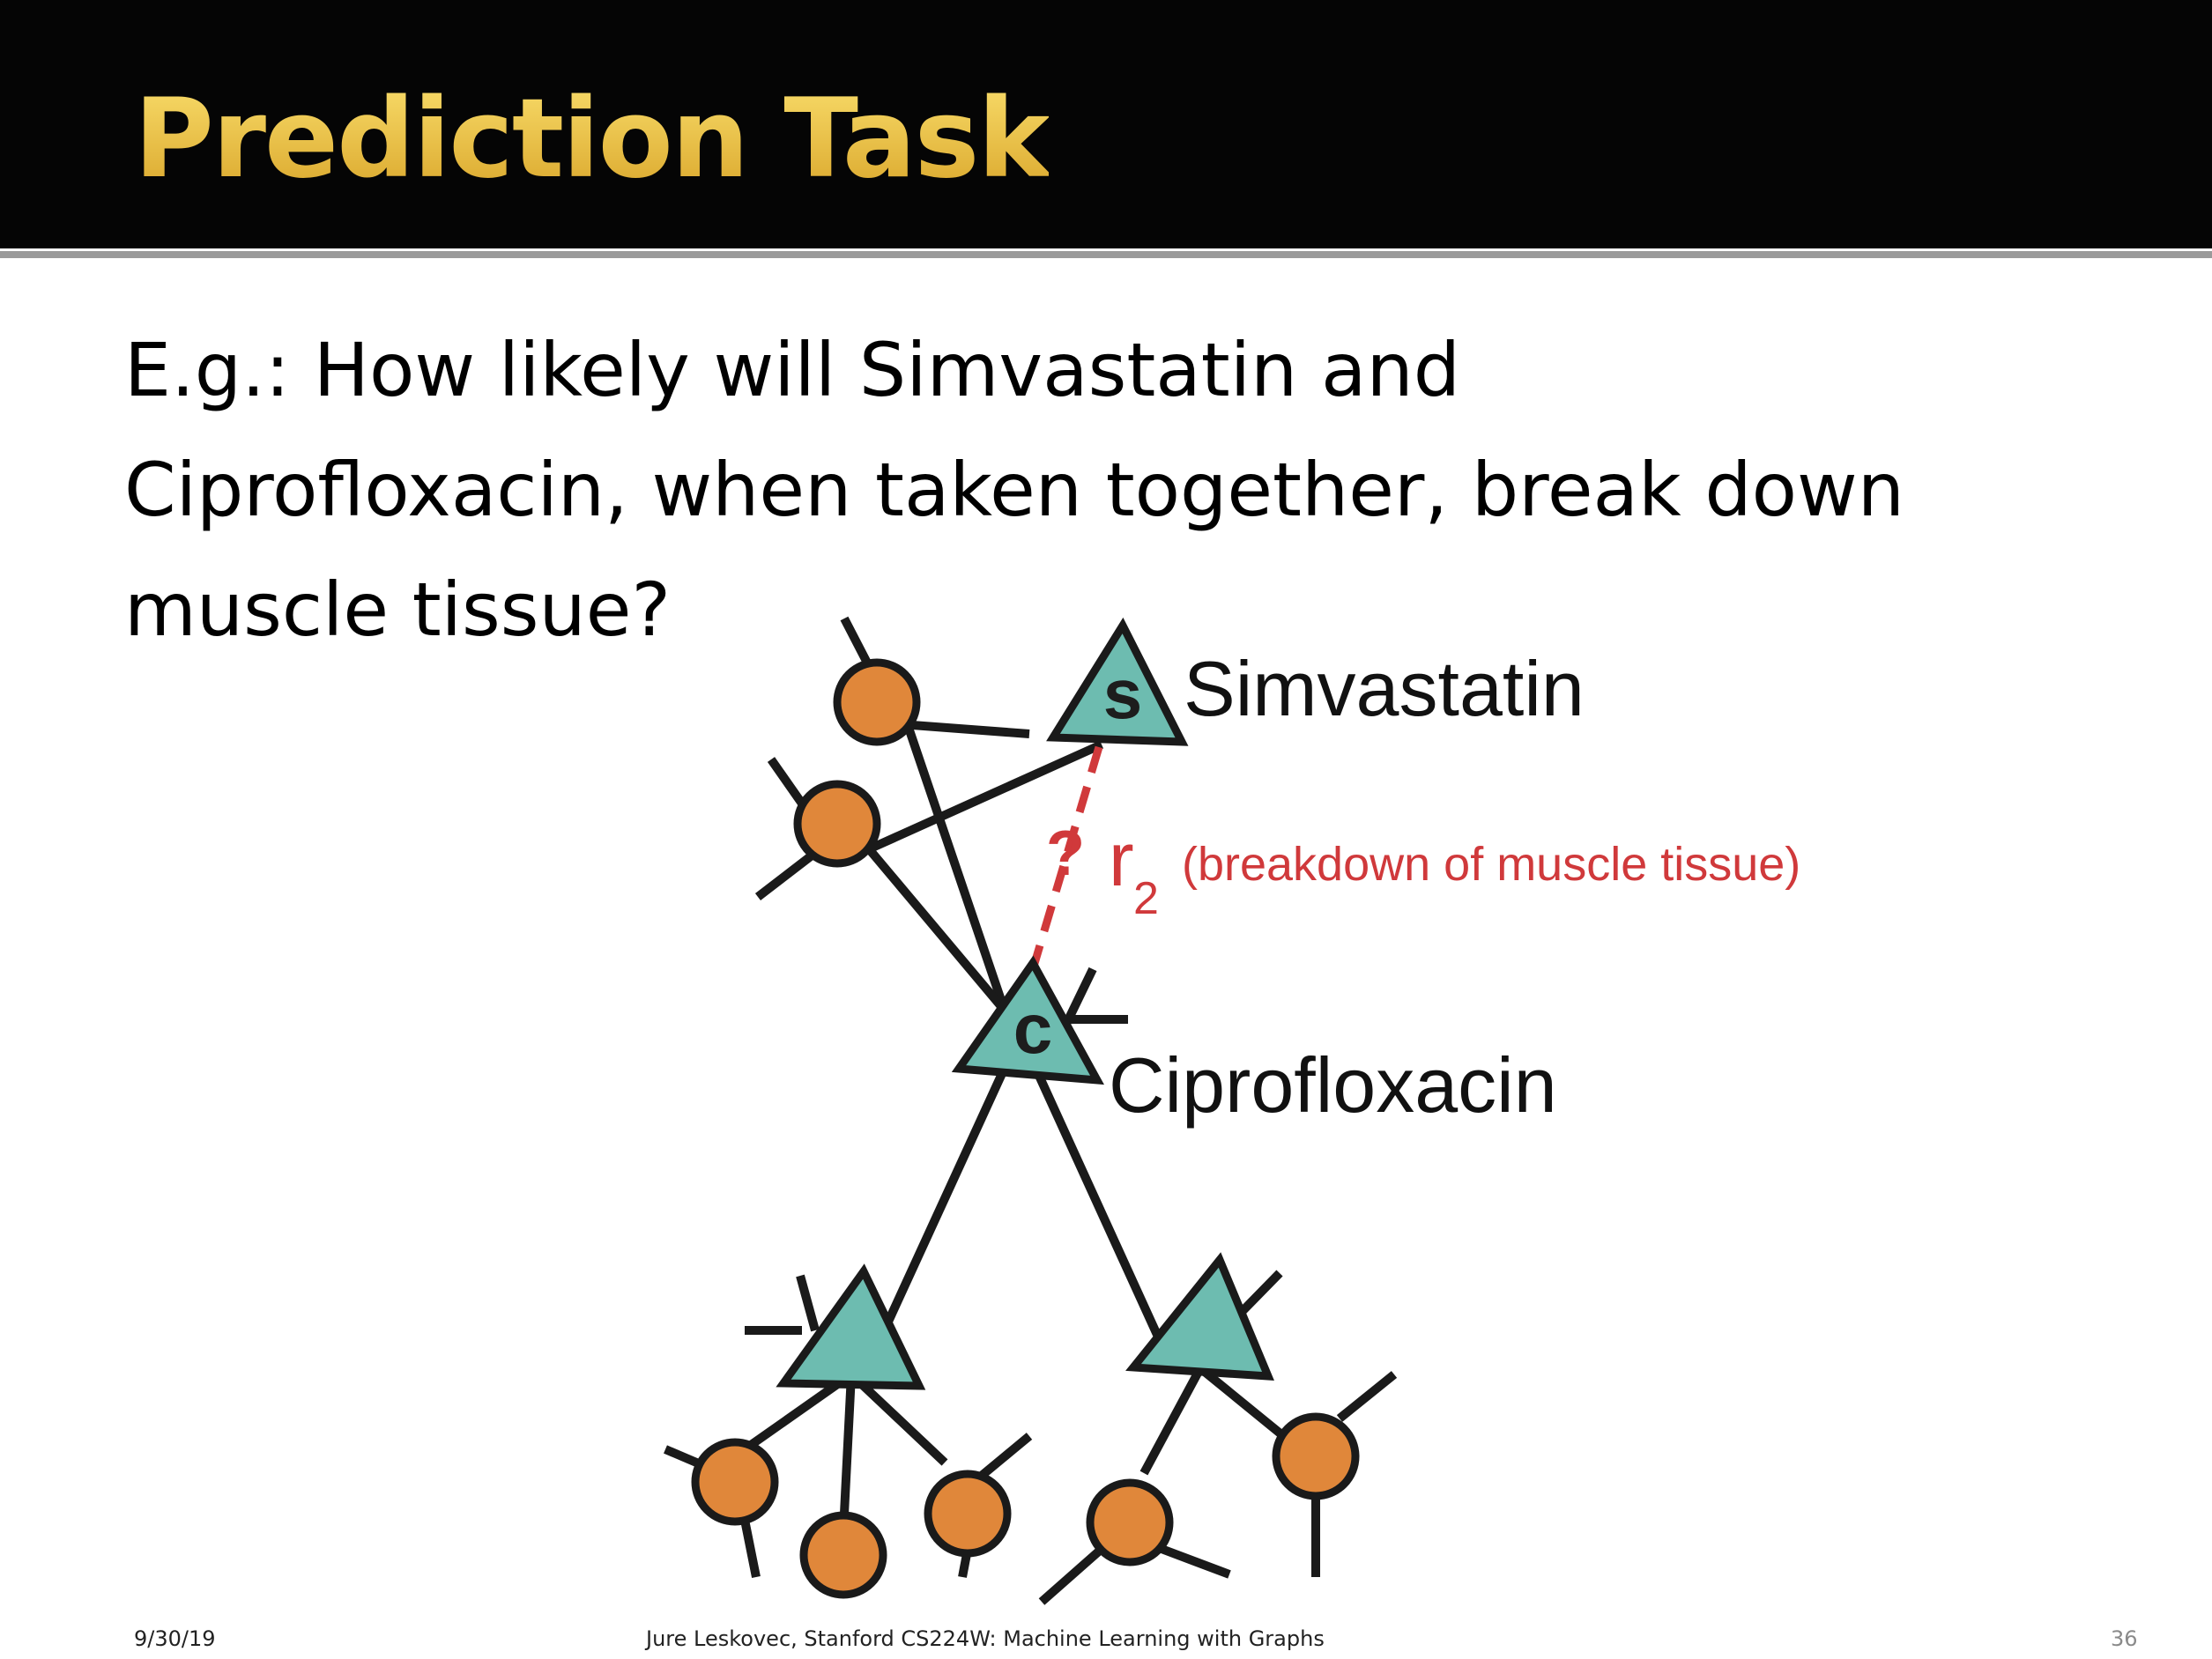  What do you see at coordinates (1385, 688) in the screenshot?
I see `drug-s-name: Simvastatin` at bounding box center [1385, 688].